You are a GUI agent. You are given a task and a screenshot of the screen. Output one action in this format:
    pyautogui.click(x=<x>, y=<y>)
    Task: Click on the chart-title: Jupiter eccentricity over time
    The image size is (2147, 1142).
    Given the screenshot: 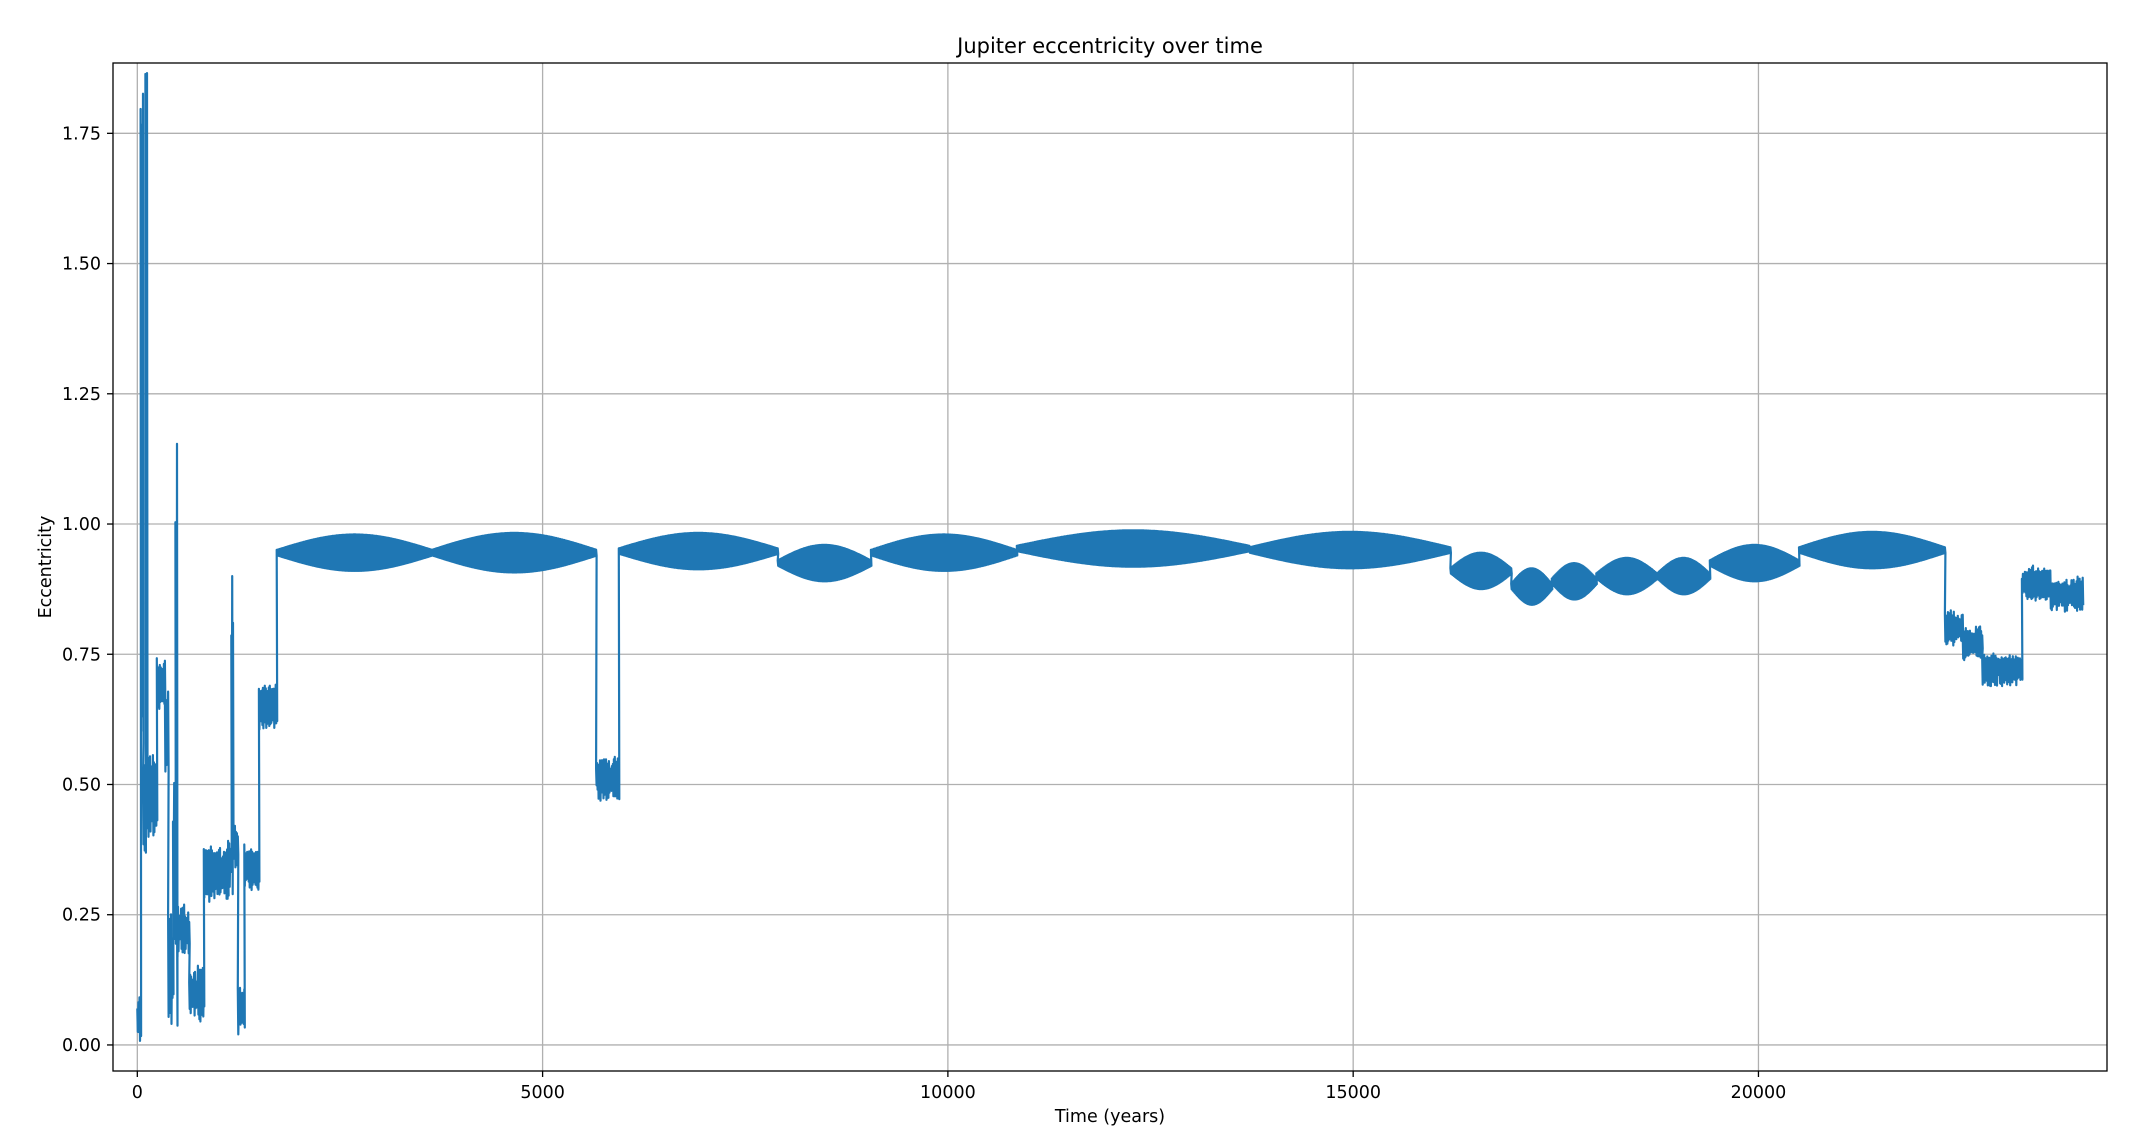 What is the action you would take?
    pyautogui.click(x=1109, y=46)
    